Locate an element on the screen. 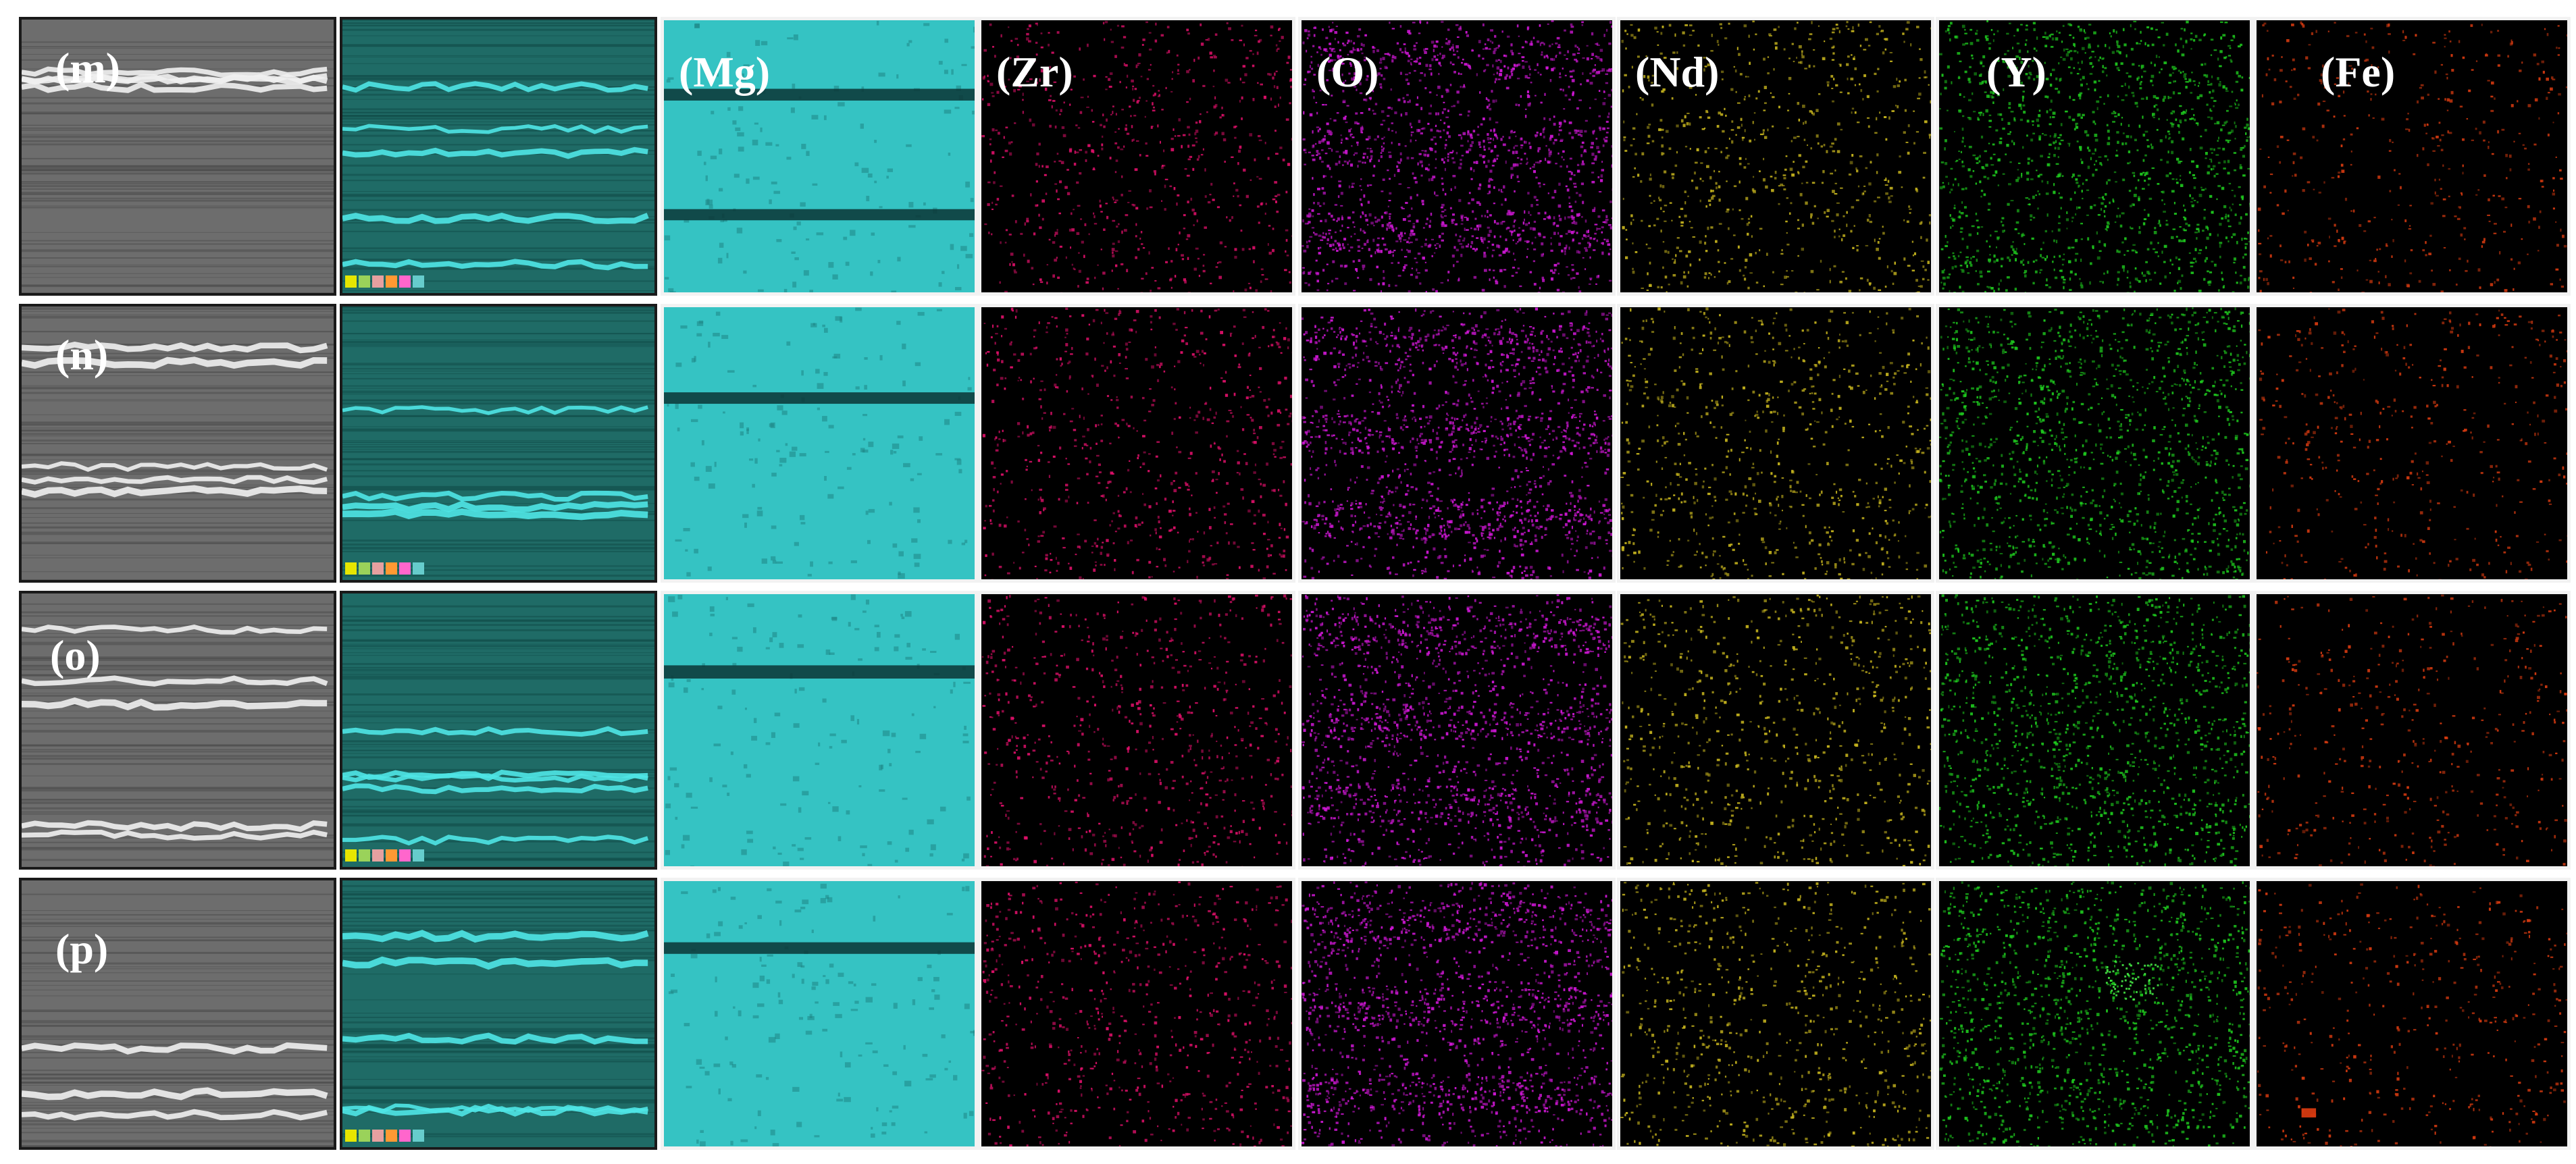 The width and height of the screenshot is (2576, 1164). row-label: (m) is located at coordinates (87, 68).